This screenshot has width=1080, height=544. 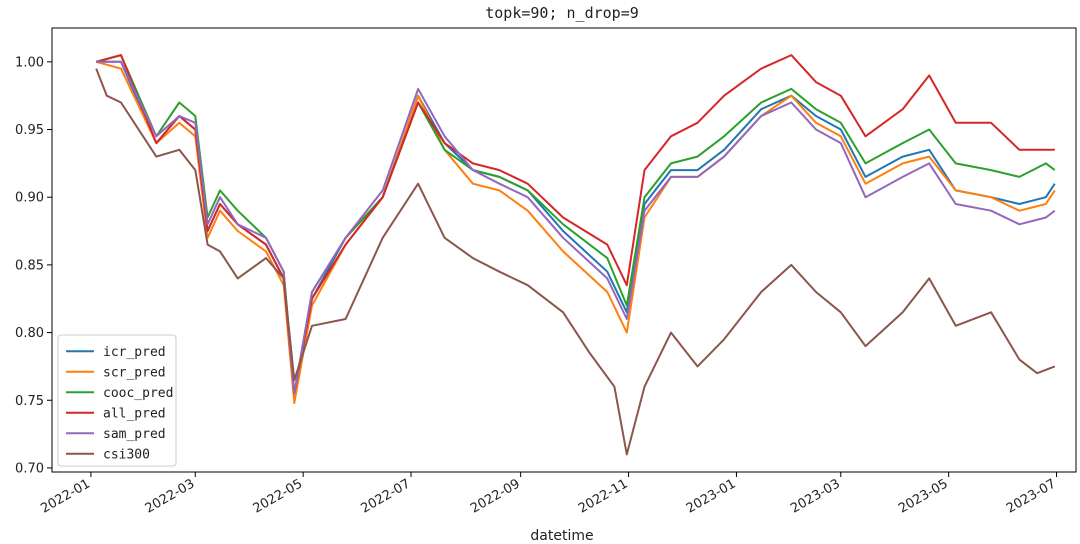 I want to click on legend-label: sam_pred, so click(x=134, y=434).